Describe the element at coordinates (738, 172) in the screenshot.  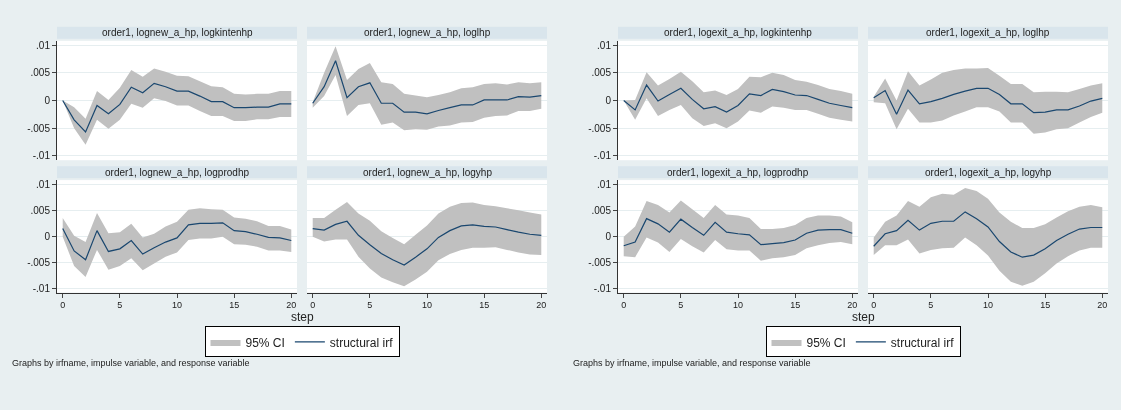
I see `chart-title: order1, logexit_a_hp, logprodhp` at that location.